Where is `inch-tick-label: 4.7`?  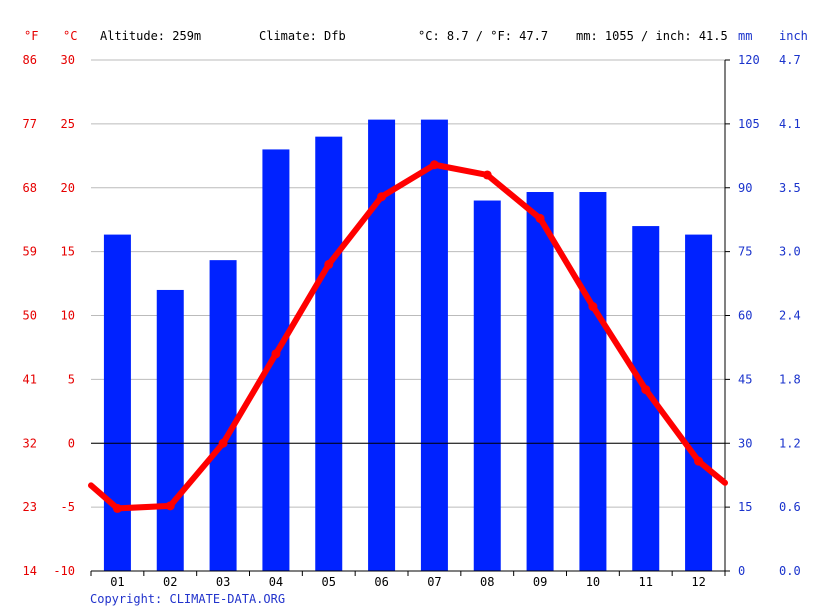
inch-tick-label: 4.7 is located at coordinates (790, 60).